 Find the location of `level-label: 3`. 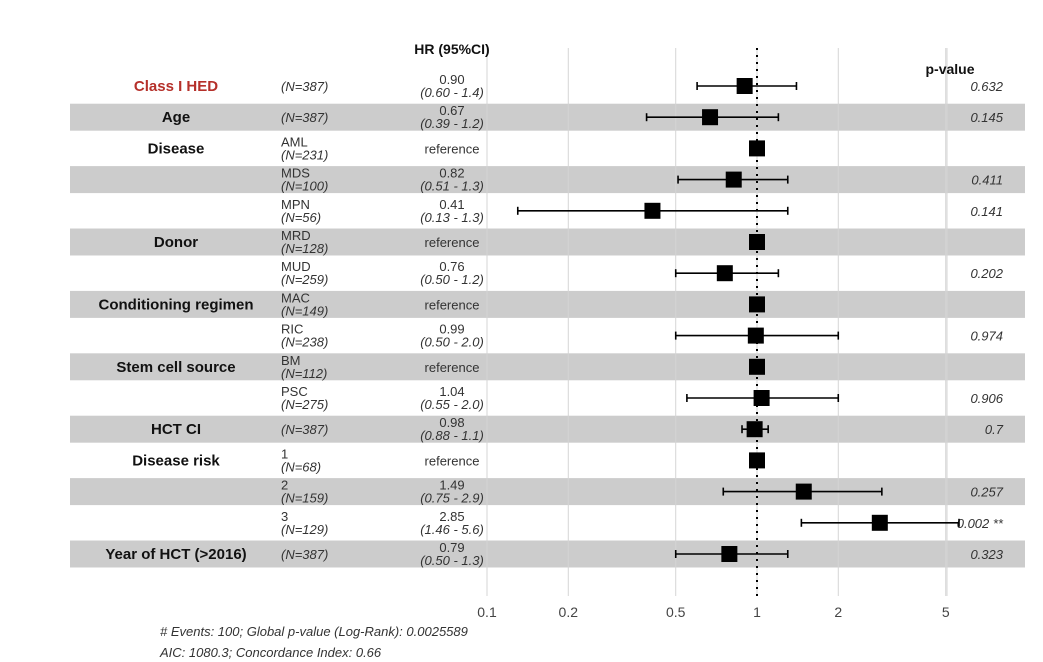

level-label: 3 is located at coordinates (284, 516).